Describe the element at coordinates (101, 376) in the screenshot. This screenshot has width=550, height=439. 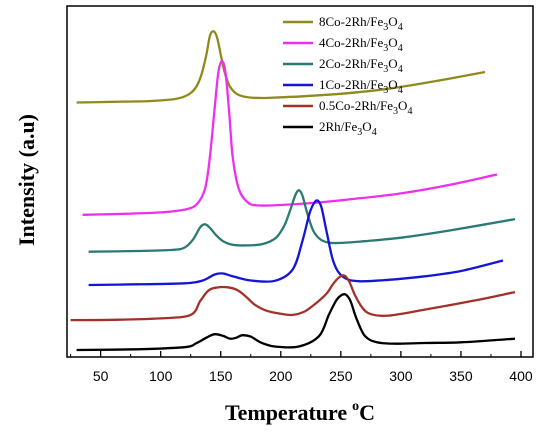
I see `x-tick-label-50: 50` at that location.